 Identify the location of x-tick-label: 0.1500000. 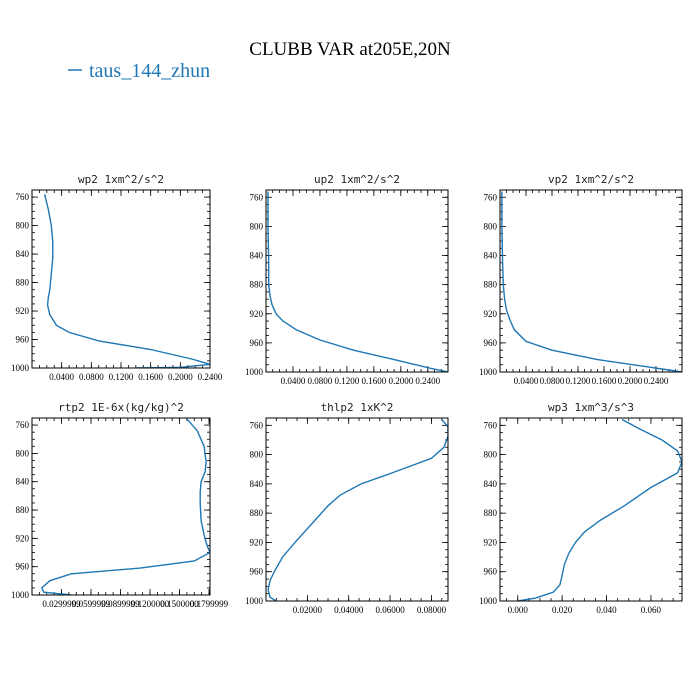
(179, 604).